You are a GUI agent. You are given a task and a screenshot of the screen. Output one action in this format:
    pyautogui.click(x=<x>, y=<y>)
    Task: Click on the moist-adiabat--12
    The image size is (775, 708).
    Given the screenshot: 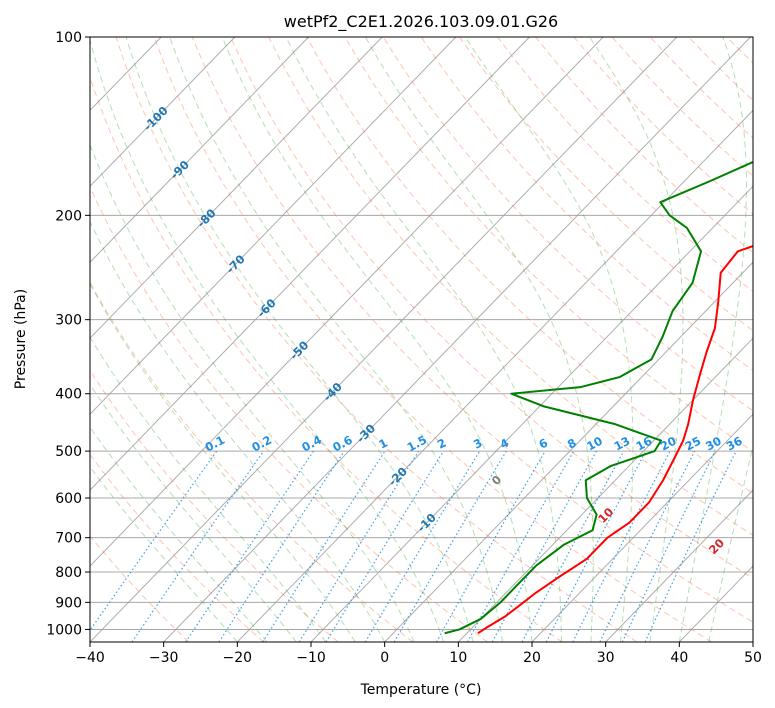 What is the action you would take?
    pyautogui.click(x=193, y=512)
    